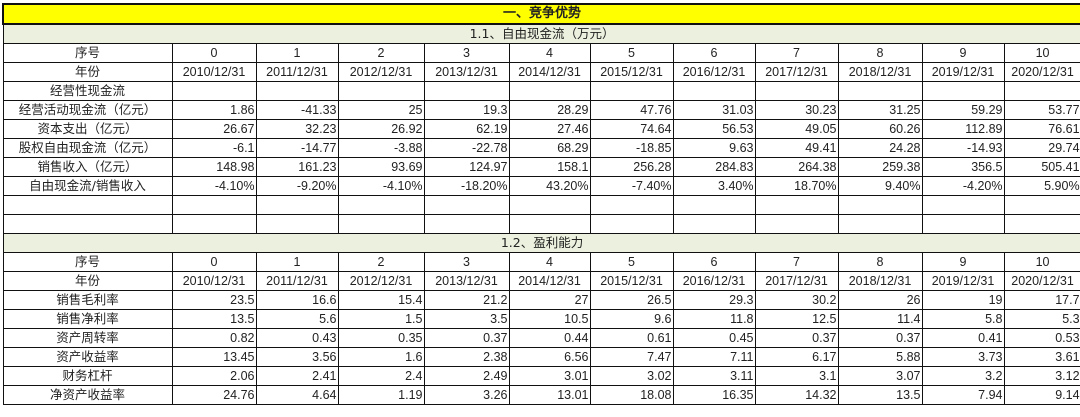 Image resolution: width=1080 pixels, height=417 pixels. Describe the element at coordinates (631, 110) in the screenshot. I see `data-cell: 47.76` at that location.